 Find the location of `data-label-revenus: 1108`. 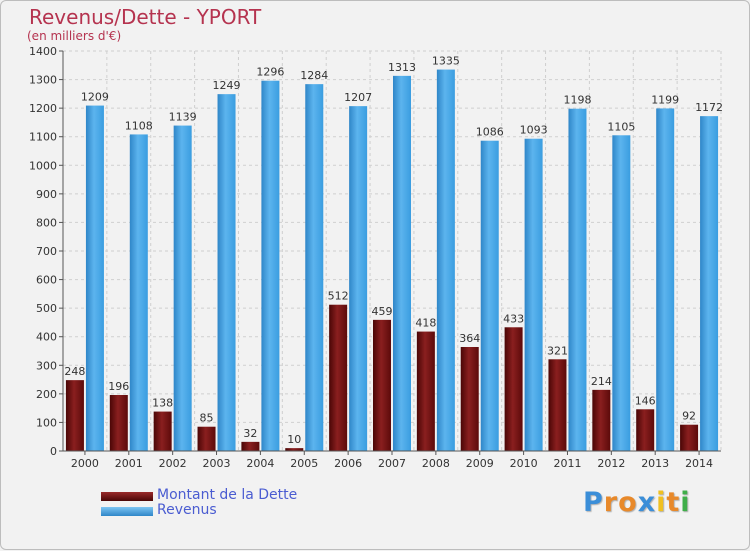

data-label-revenus: 1108 is located at coordinates (139, 125).